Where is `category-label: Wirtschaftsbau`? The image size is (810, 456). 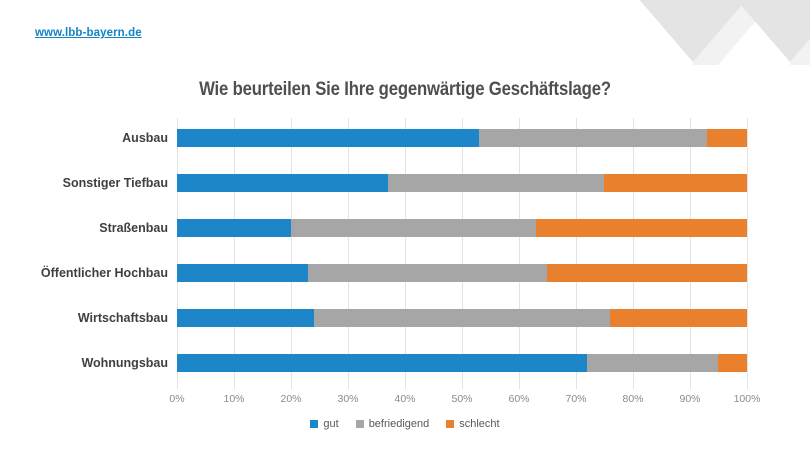
category-label: Wirtschaftsbau is located at coordinates (122, 318).